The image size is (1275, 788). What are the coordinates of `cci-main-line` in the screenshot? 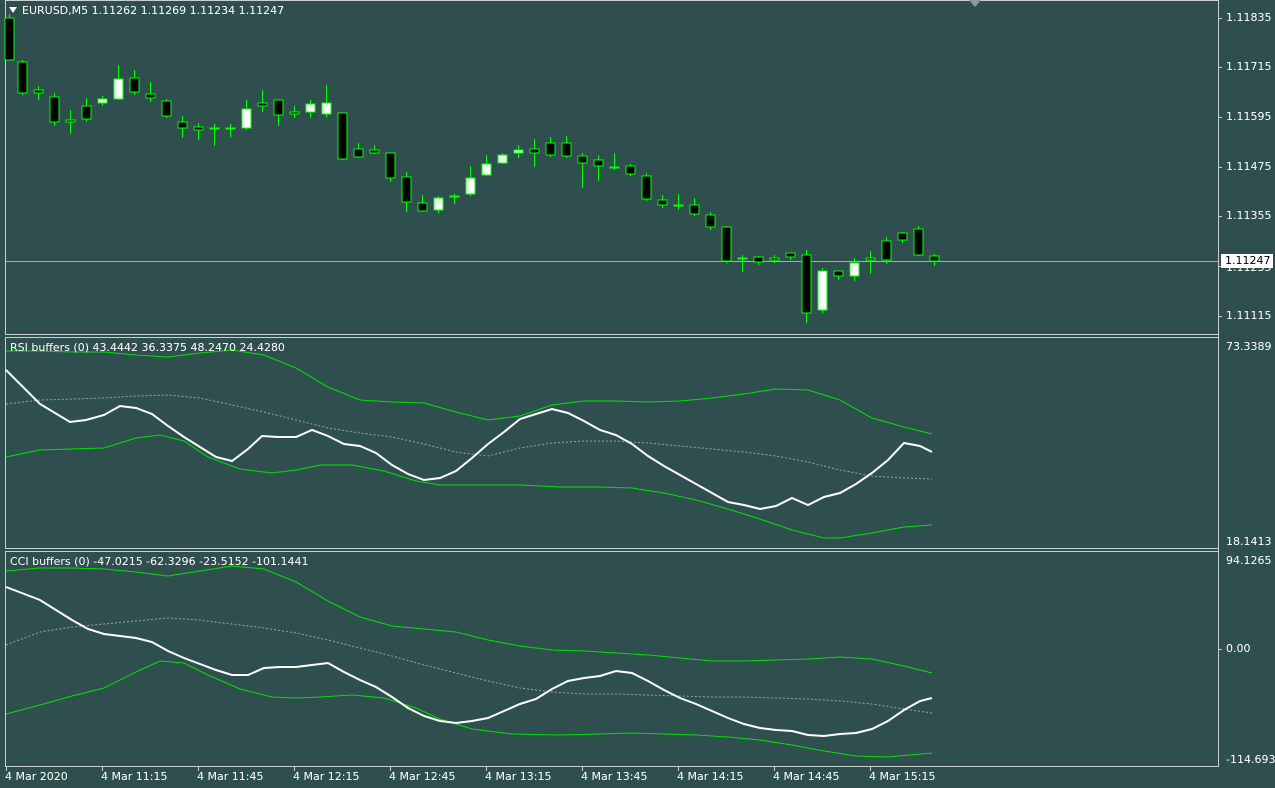 It's located at (469, 662).